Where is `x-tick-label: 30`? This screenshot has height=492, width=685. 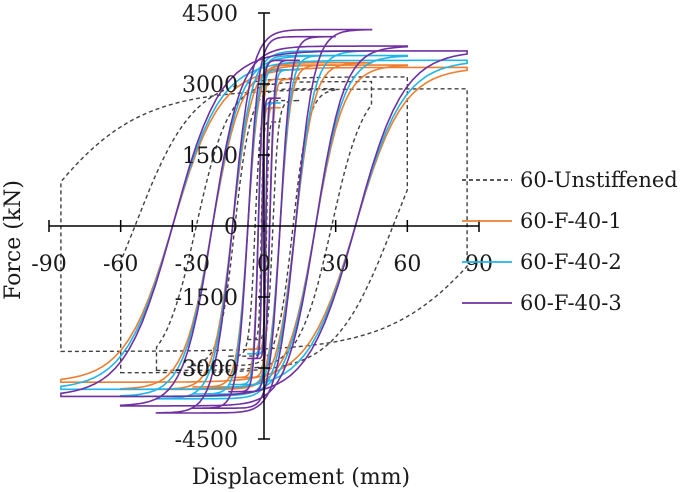 x-tick-label: 30 is located at coordinates (336, 264).